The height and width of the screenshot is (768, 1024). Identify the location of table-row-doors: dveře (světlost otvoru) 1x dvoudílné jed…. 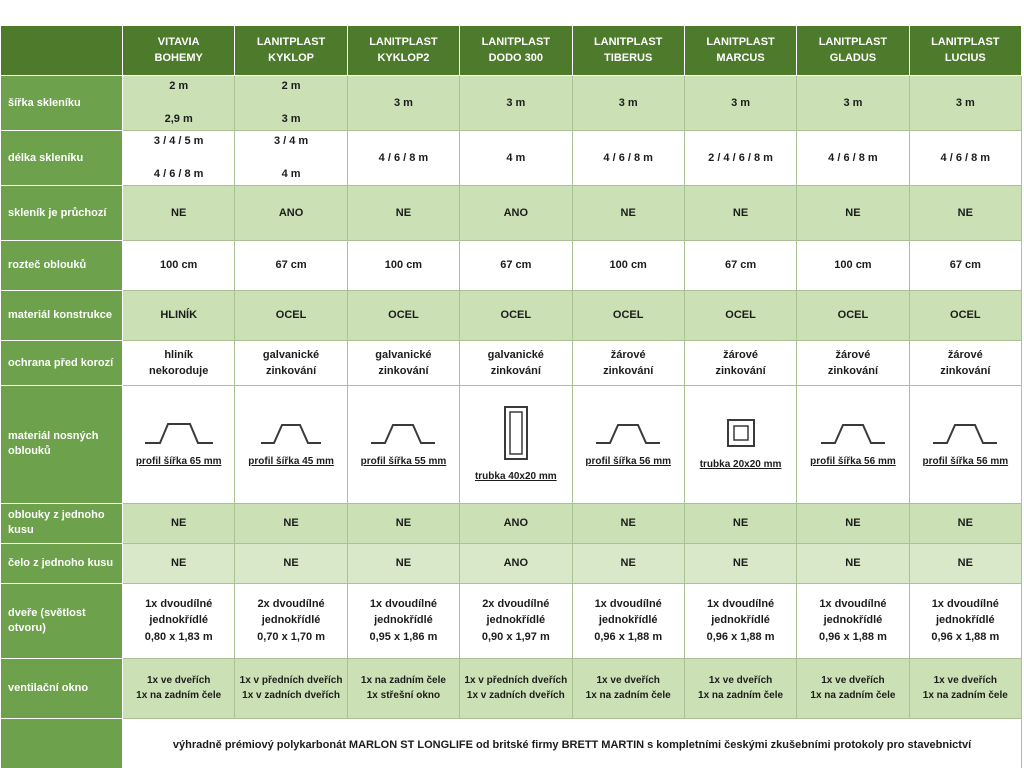
(511, 620).